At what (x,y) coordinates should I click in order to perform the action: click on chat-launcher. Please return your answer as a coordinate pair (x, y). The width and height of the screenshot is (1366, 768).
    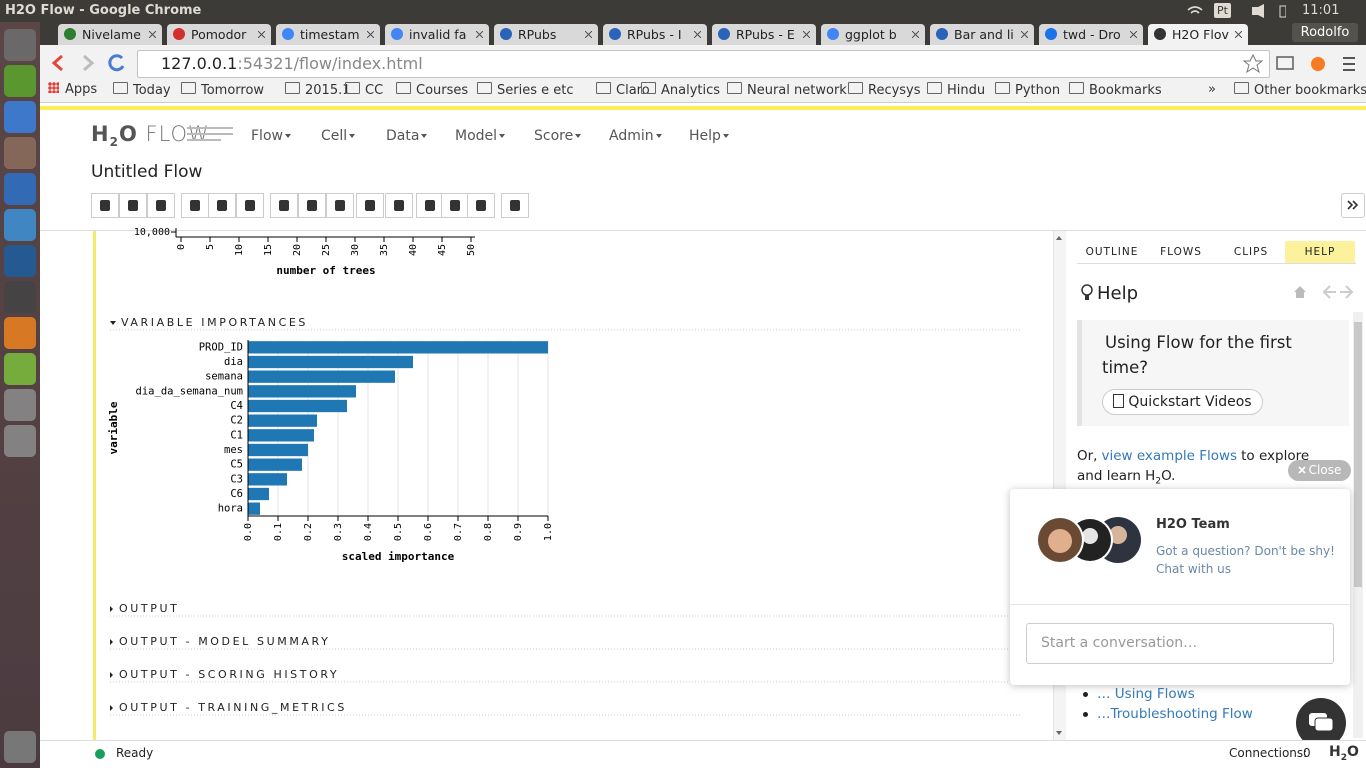
    Looking at the image, I should click on (1321, 723).